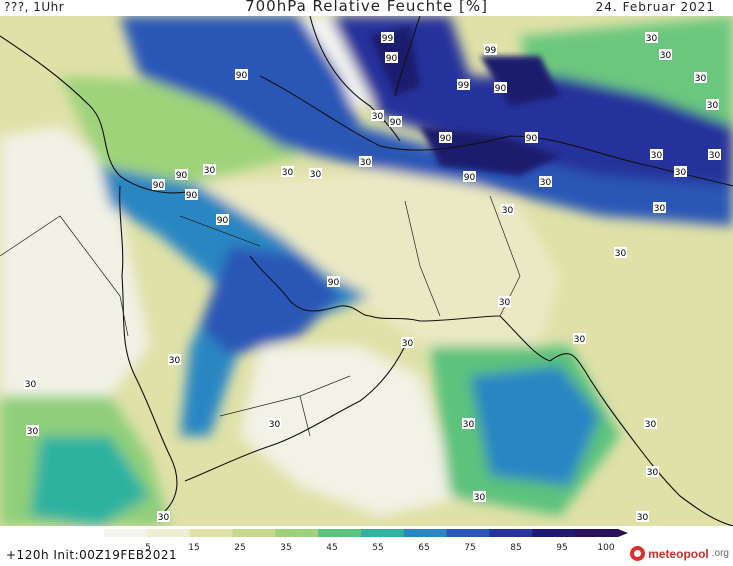 This screenshot has height=566, width=733. I want to click on colorbar-tick: 100, so click(605, 548).